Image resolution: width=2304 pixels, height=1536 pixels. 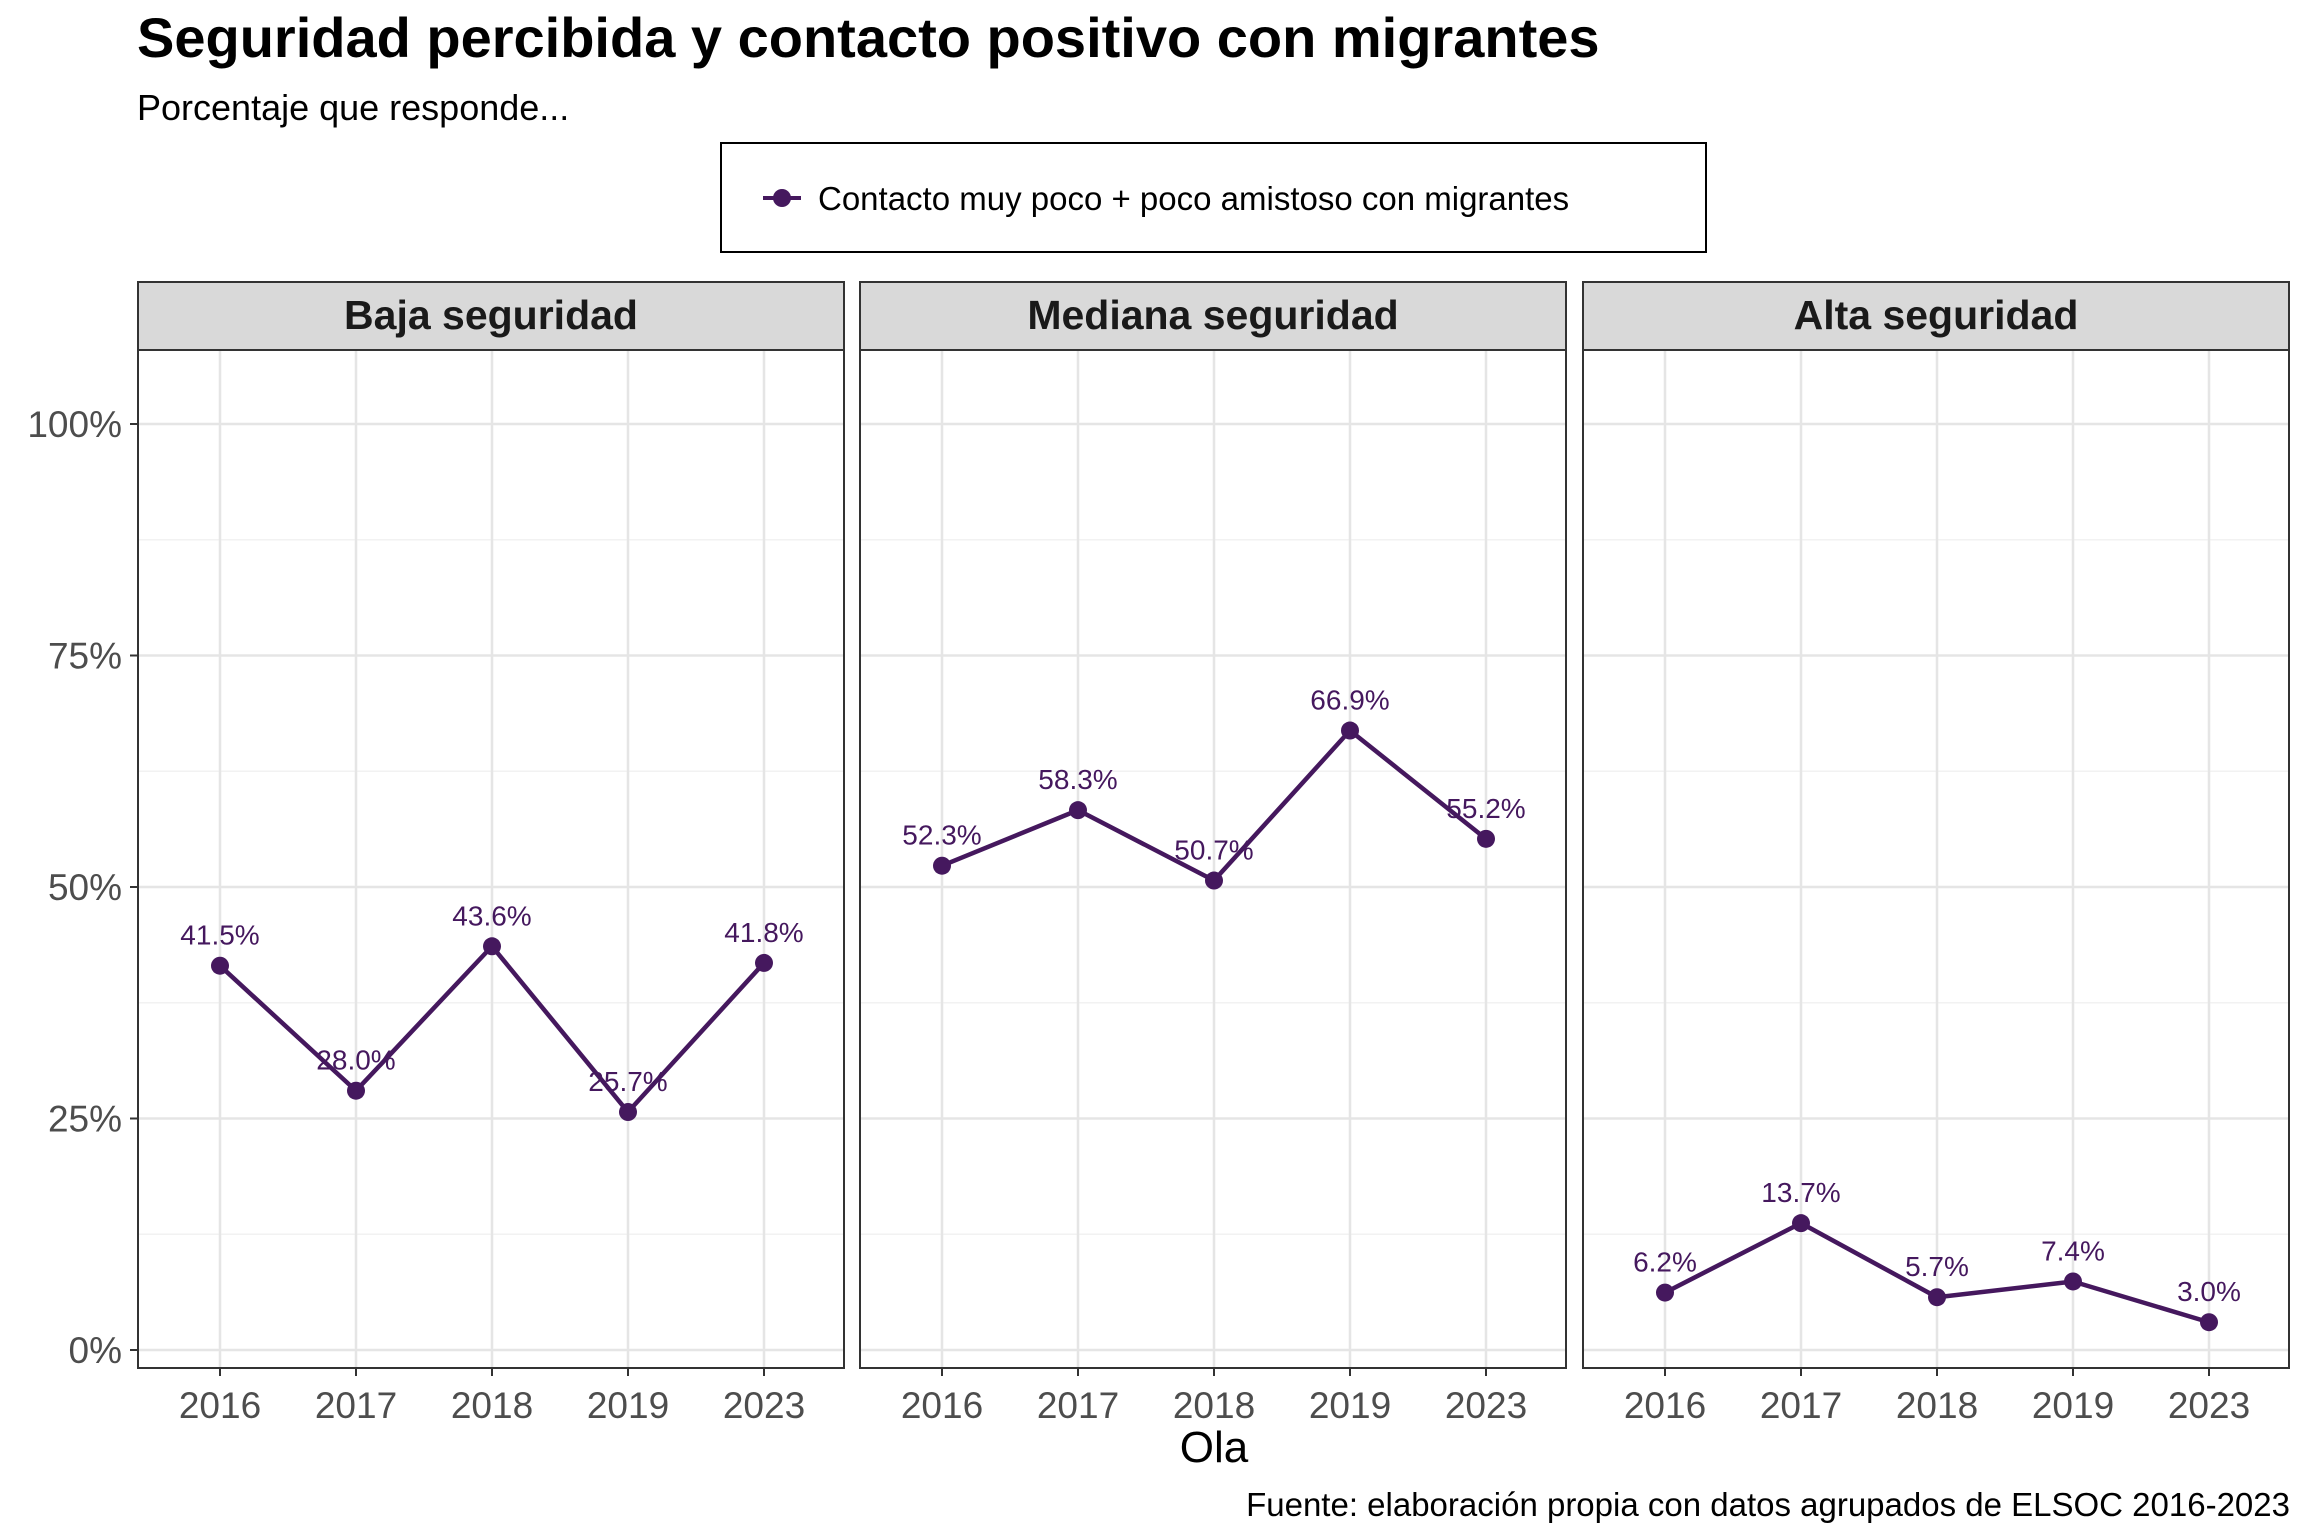 What do you see at coordinates (85, 887) in the screenshot?
I see `y-tick-label: 50%` at bounding box center [85, 887].